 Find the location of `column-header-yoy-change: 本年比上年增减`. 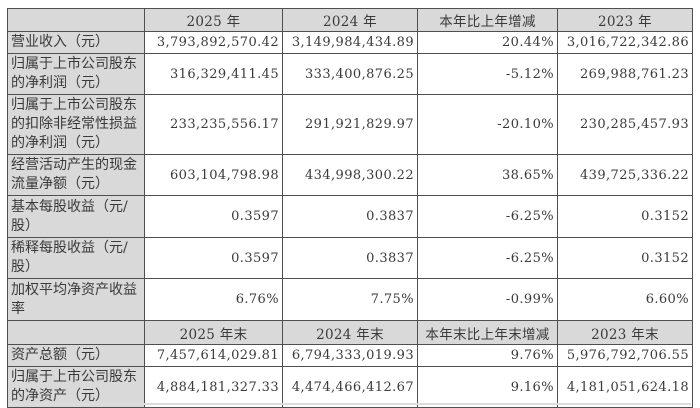

column-header-yoy-change: 本年比上年增减 is located at coordinates (487, 20).